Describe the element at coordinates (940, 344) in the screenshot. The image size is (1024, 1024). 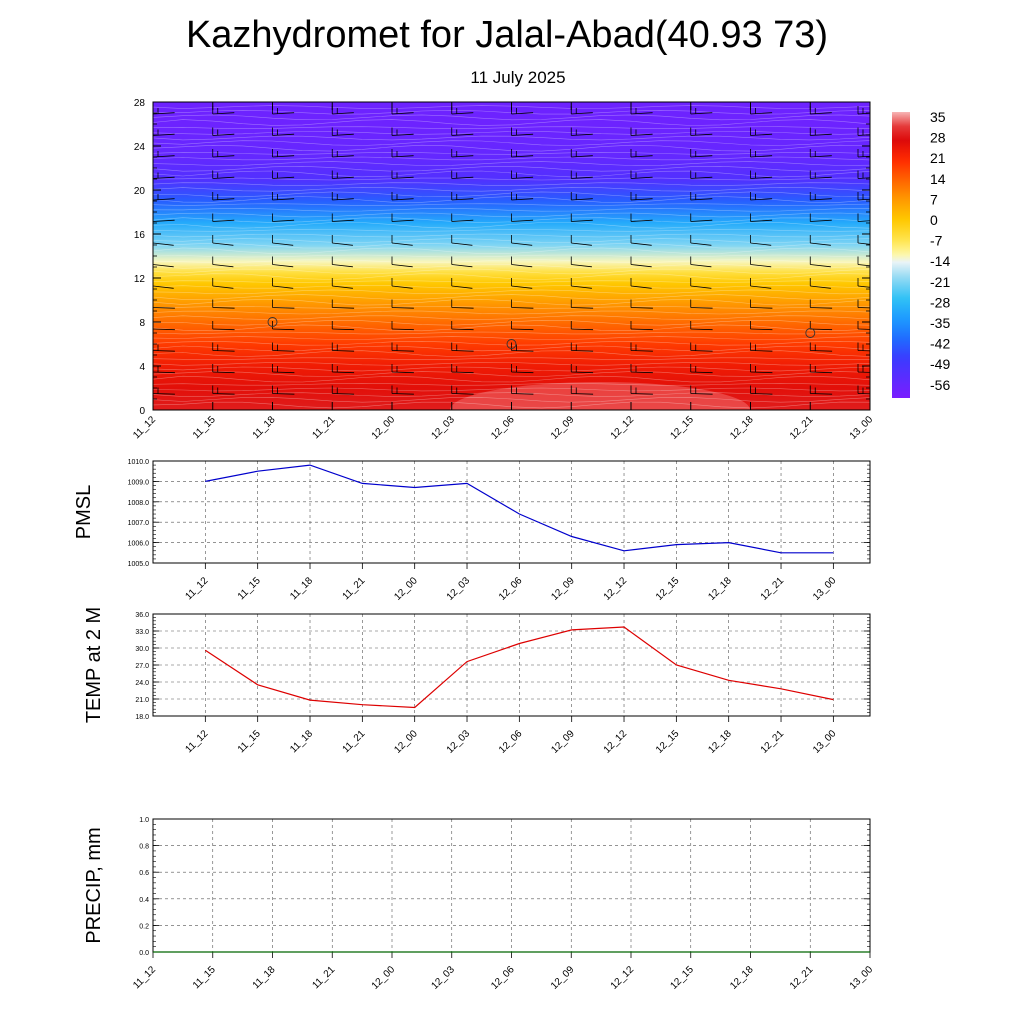
I see `colorbar-label: -42` at that location.